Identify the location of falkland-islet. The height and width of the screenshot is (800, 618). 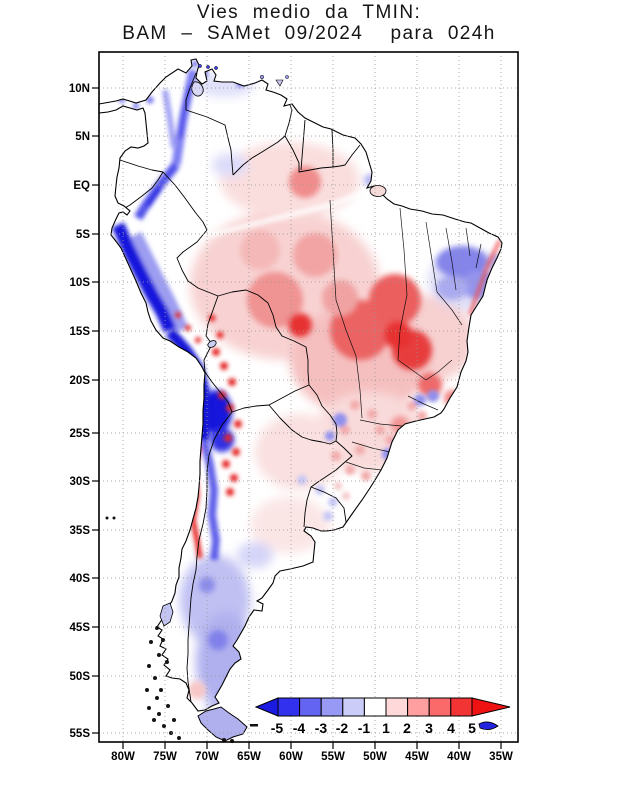
(254, 725).